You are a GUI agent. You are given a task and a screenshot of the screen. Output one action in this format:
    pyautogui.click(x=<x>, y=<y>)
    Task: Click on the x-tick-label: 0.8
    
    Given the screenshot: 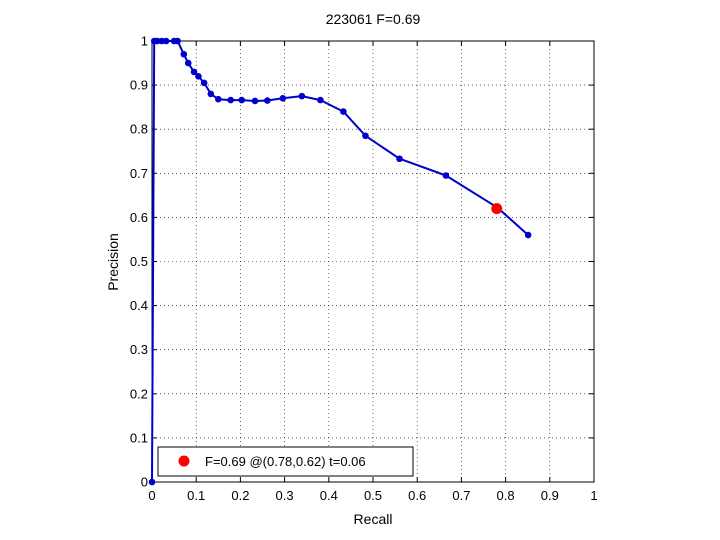 What is the action you would take?
    pyautogui.click(x=506, y=495)
    